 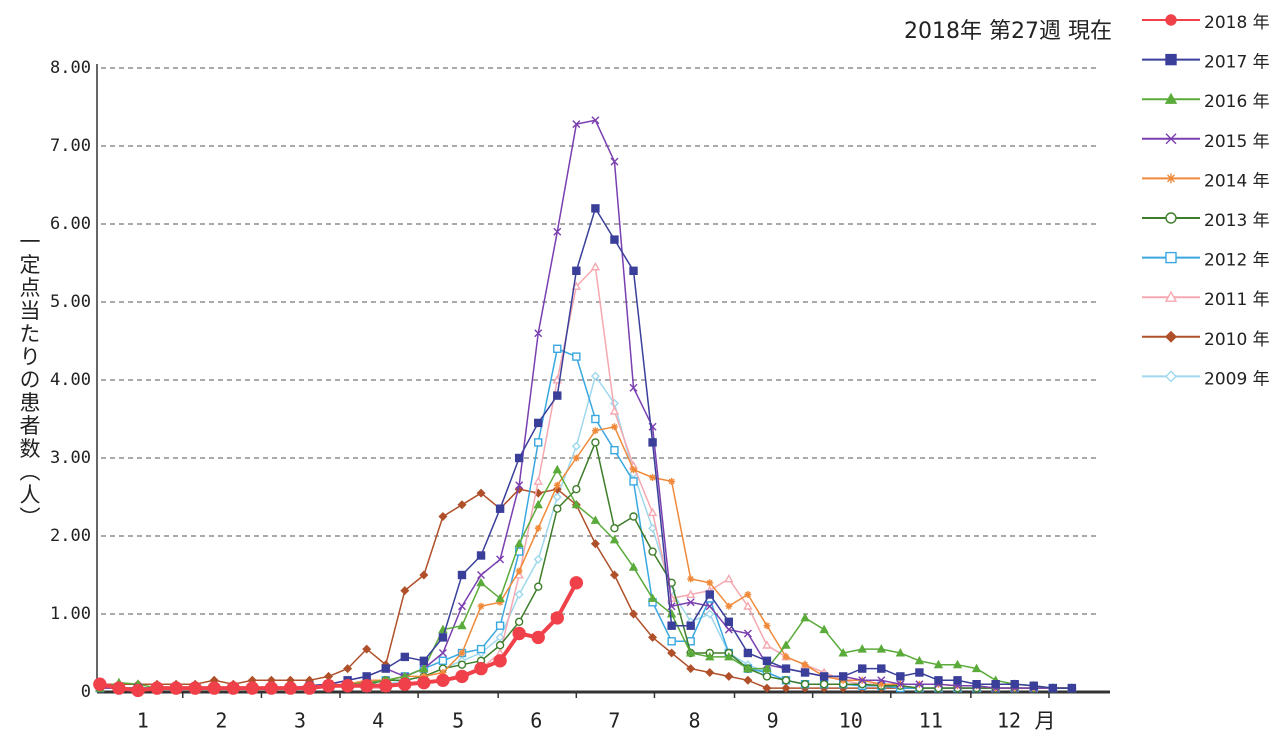 What do you see at coordinates (1237, 63) in the screenshot?
I see `legend-label: 2017 年` at bounding box center [1237, 63].